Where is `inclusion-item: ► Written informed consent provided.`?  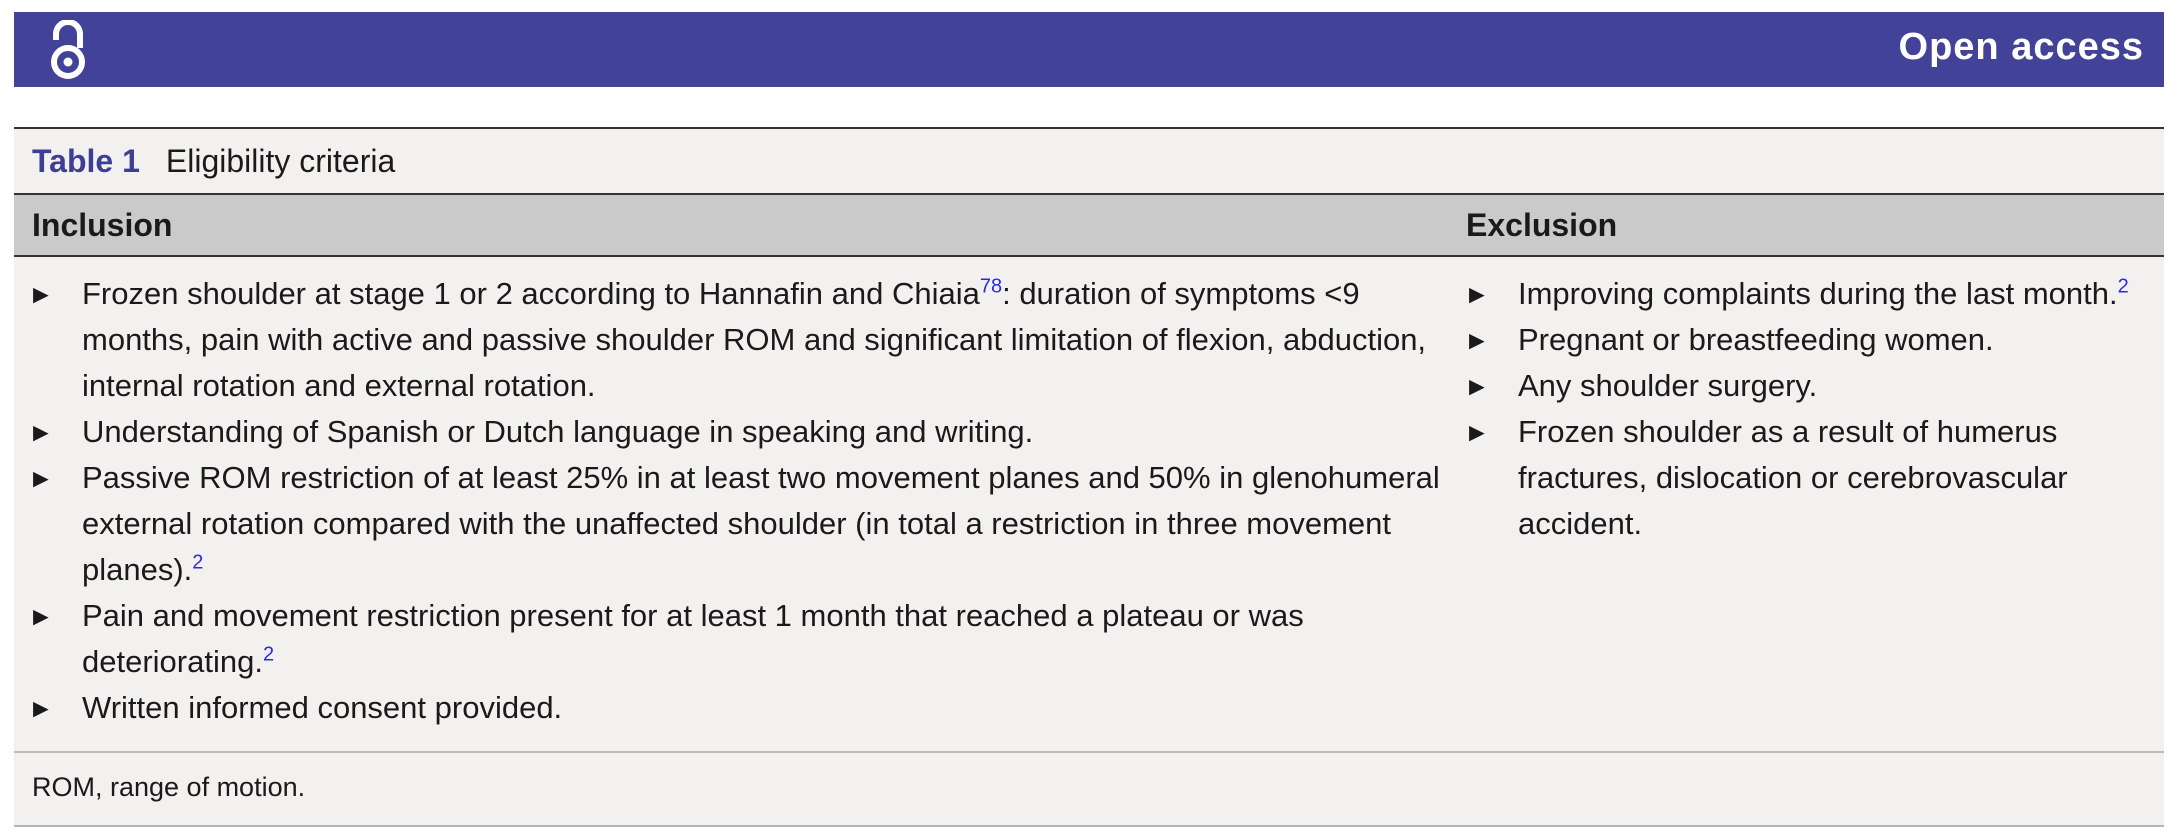
inclusion-item: ► Written informed consent provided. is located at coordinates (736, 708).